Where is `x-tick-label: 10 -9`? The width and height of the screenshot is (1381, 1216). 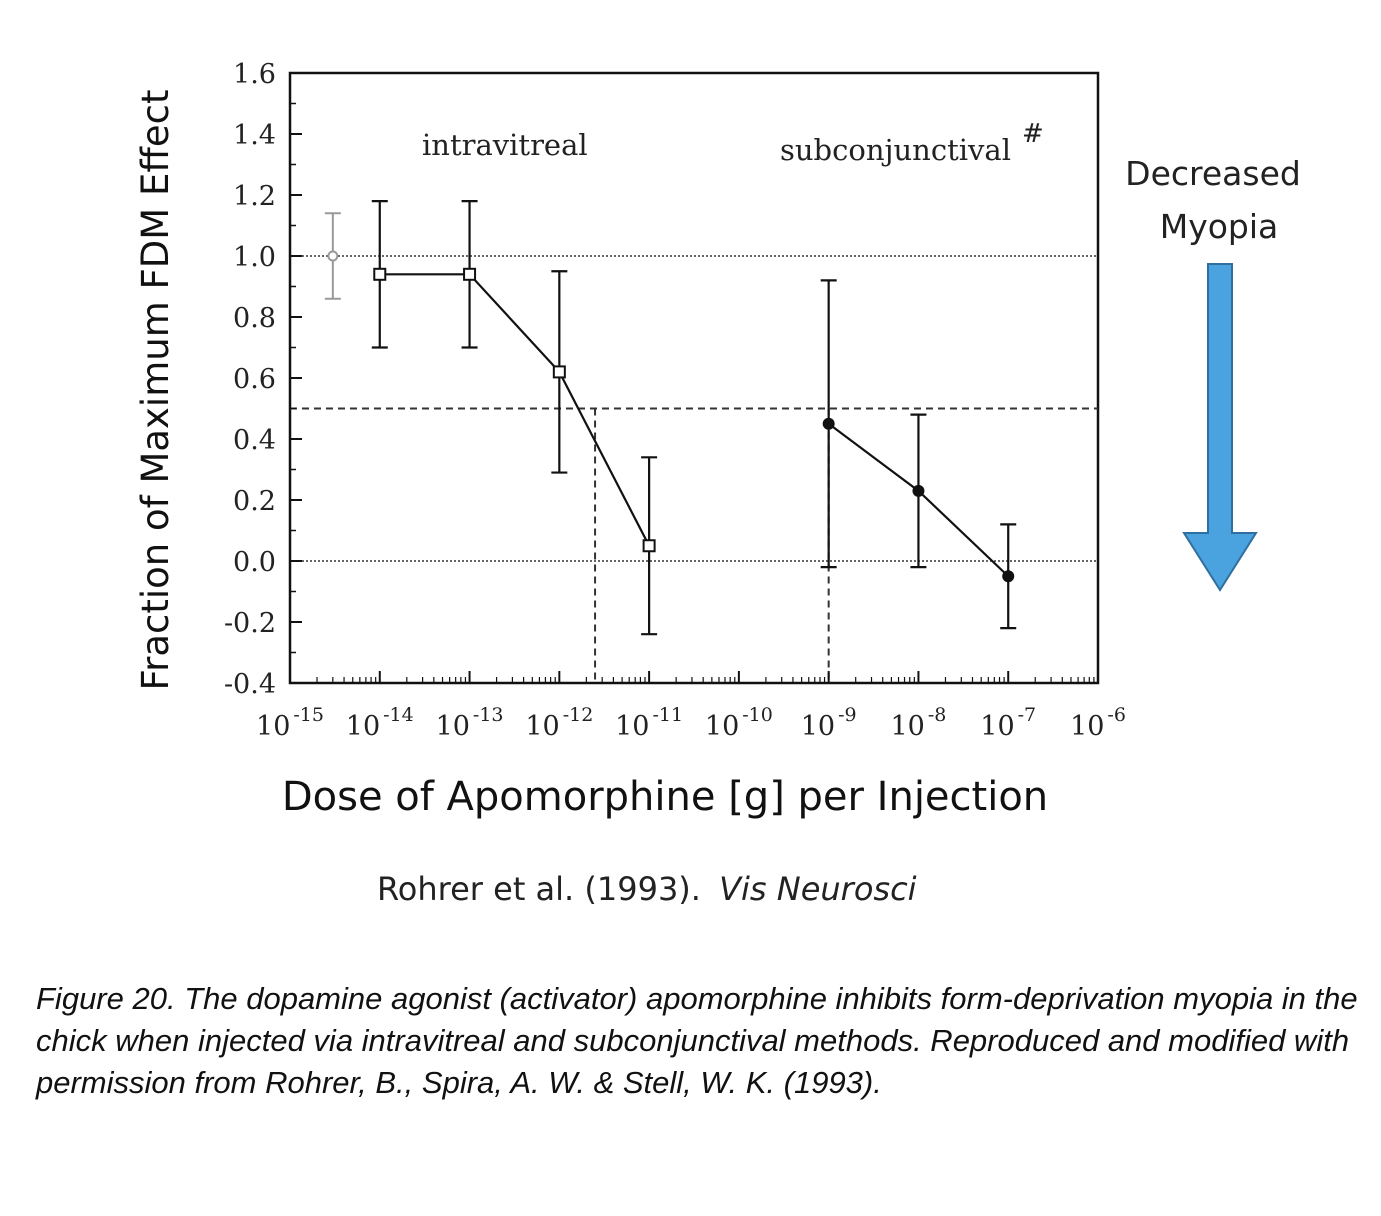
x-tick-label: 10 -9 is located at coordinates (829, 723).